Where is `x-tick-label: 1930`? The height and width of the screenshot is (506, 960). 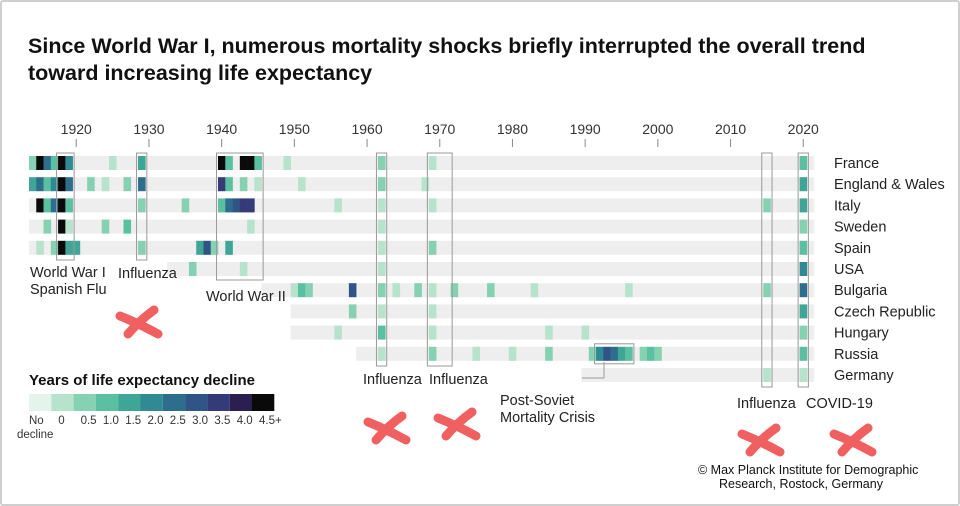
x-tick-label: 1930 is located at coordinates (148, 129).